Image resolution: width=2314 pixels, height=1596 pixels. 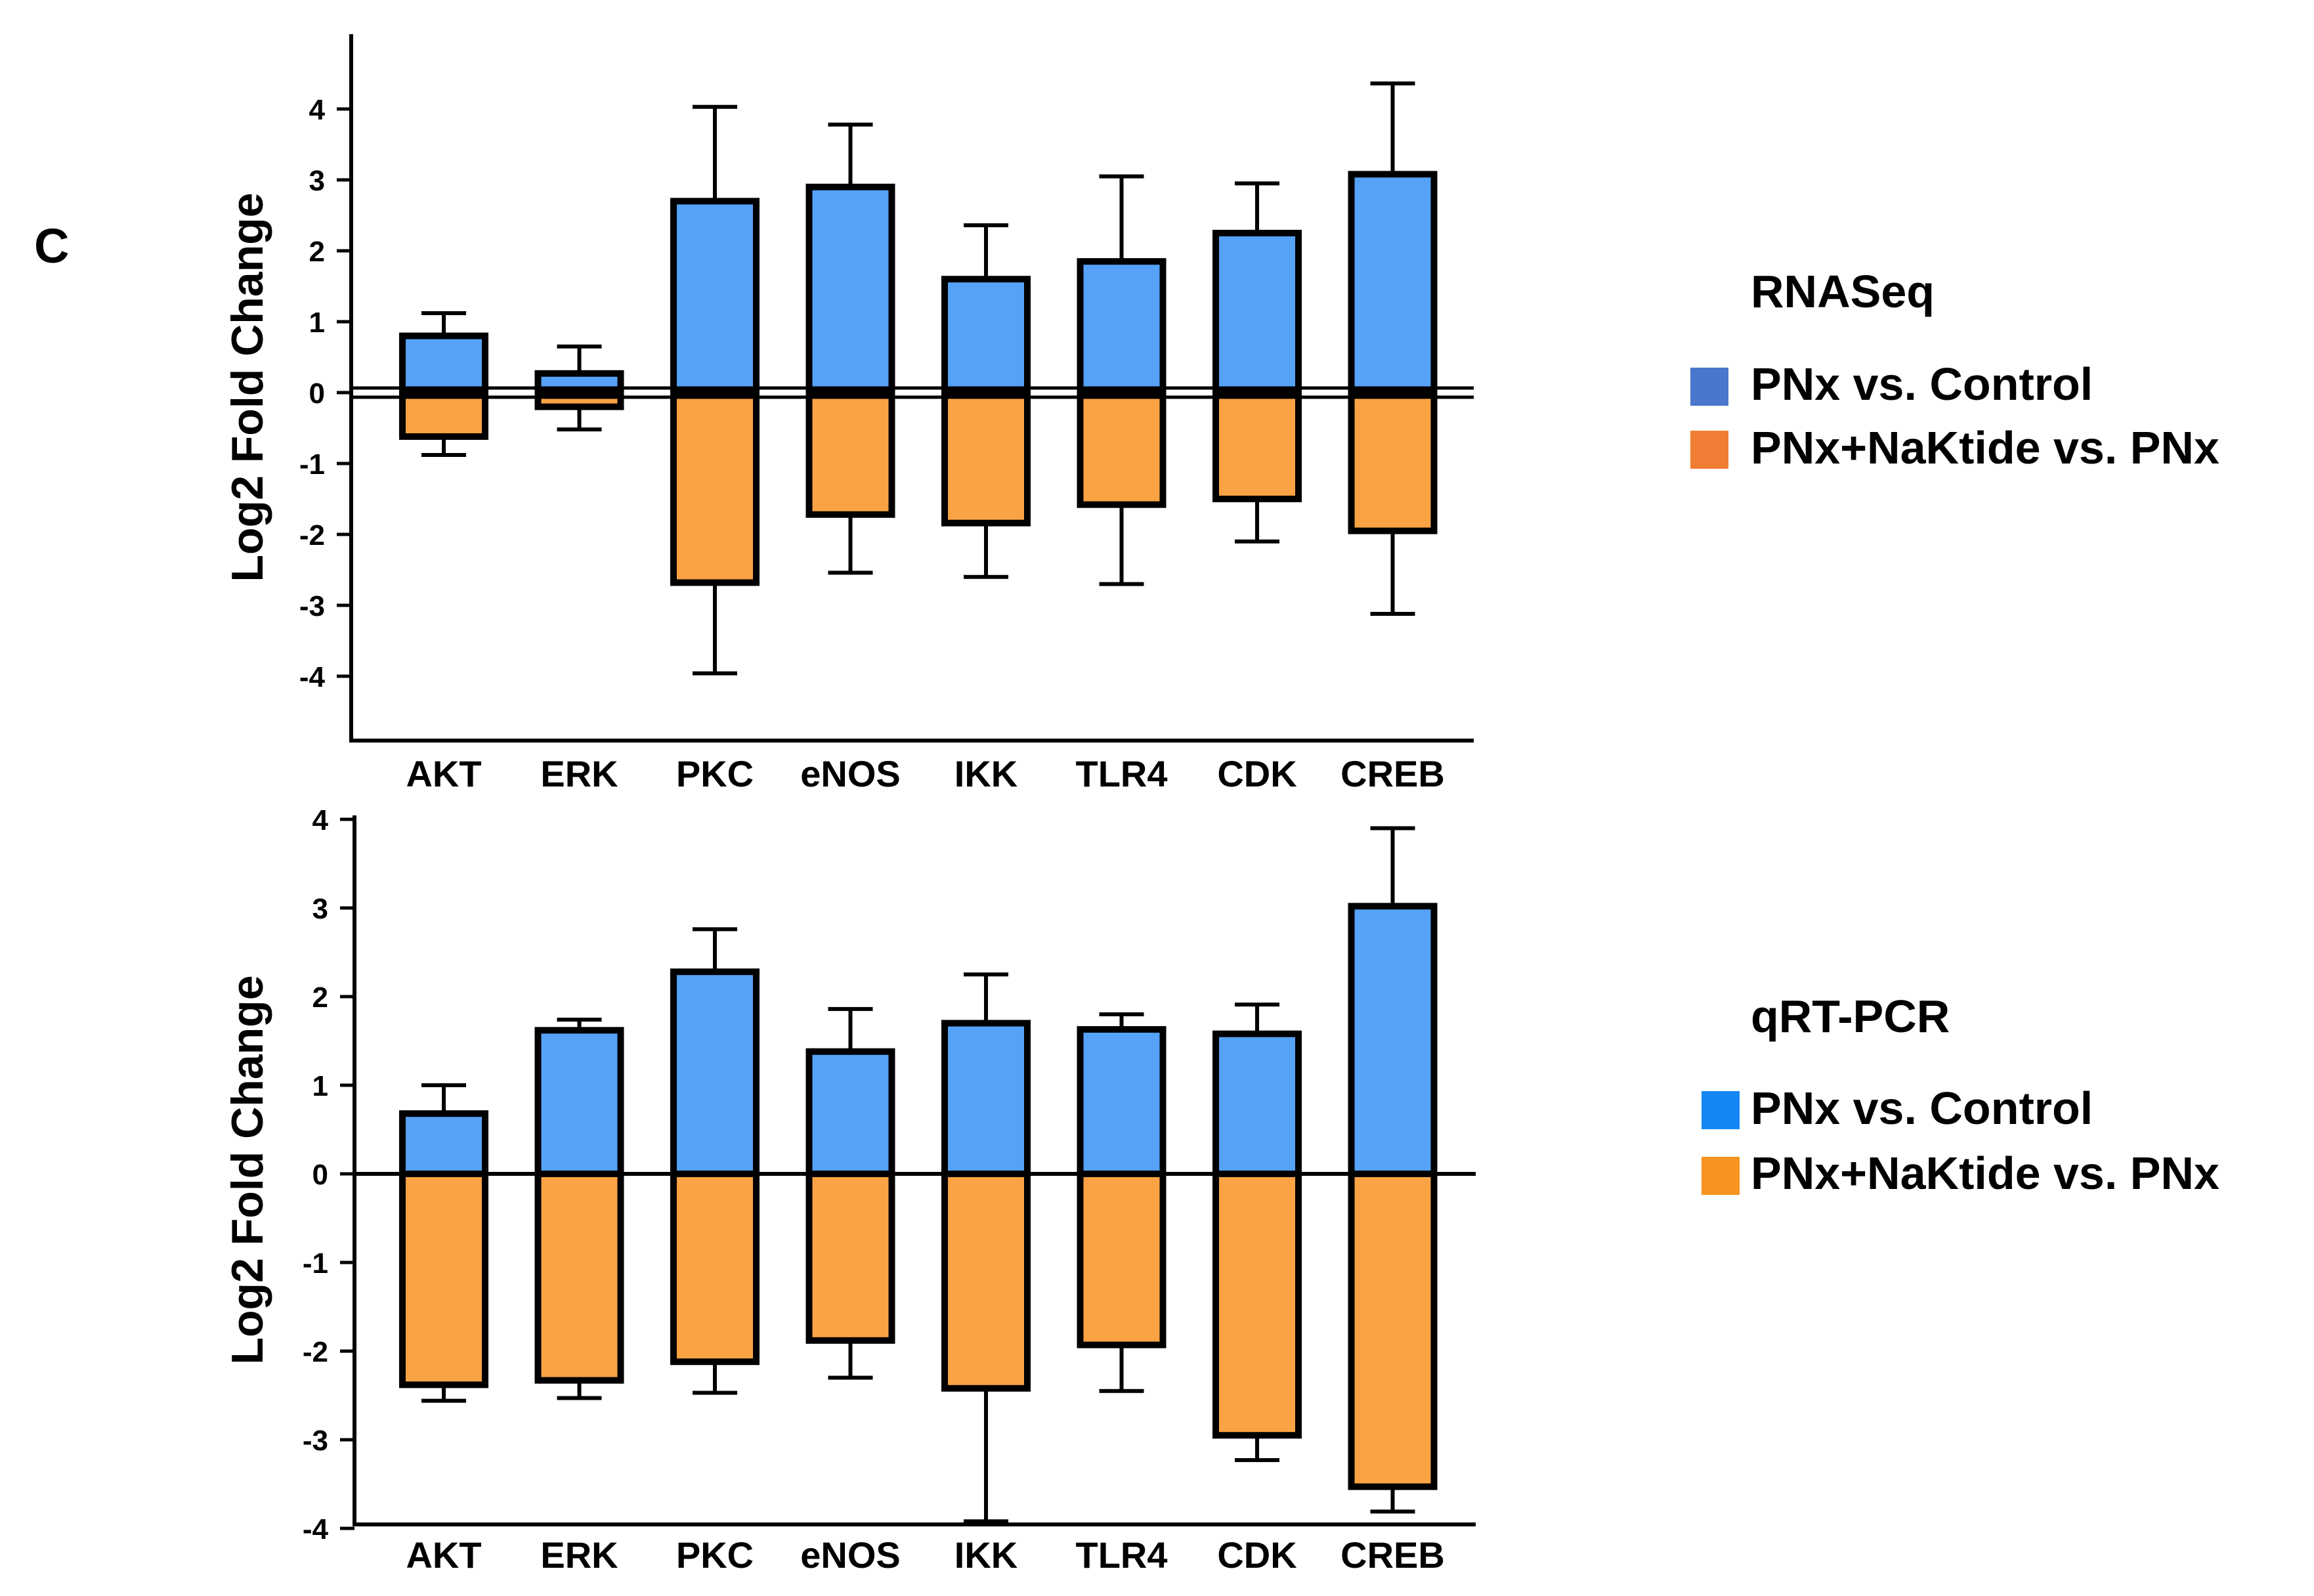 What do you see at coordinates (1985, 447) in the screenshot?
I see `rnaseq-legend-negative-label: PNx+NaKtide vs. PNx` at bounding box center [1985, 447].